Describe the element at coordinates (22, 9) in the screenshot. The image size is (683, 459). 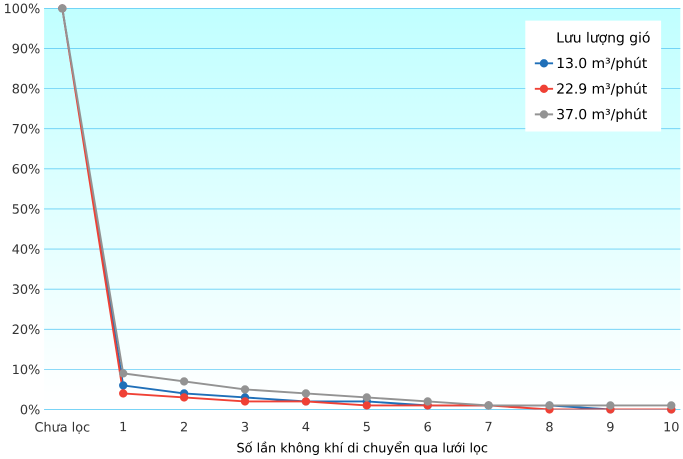
I see `y-tick-label: 100%` at that location.